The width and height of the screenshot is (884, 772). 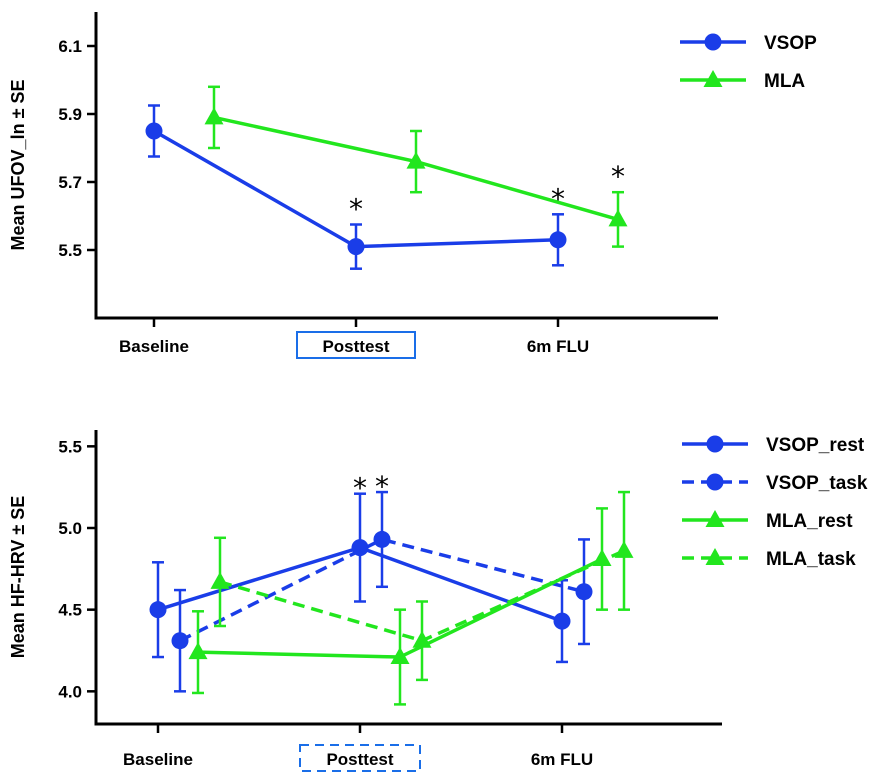 What do you see at coordinates (18, 577) in the screenshot?
I see `y-axis-title: Mean HF-HRV ± SE` at bounding box center [18, 577].